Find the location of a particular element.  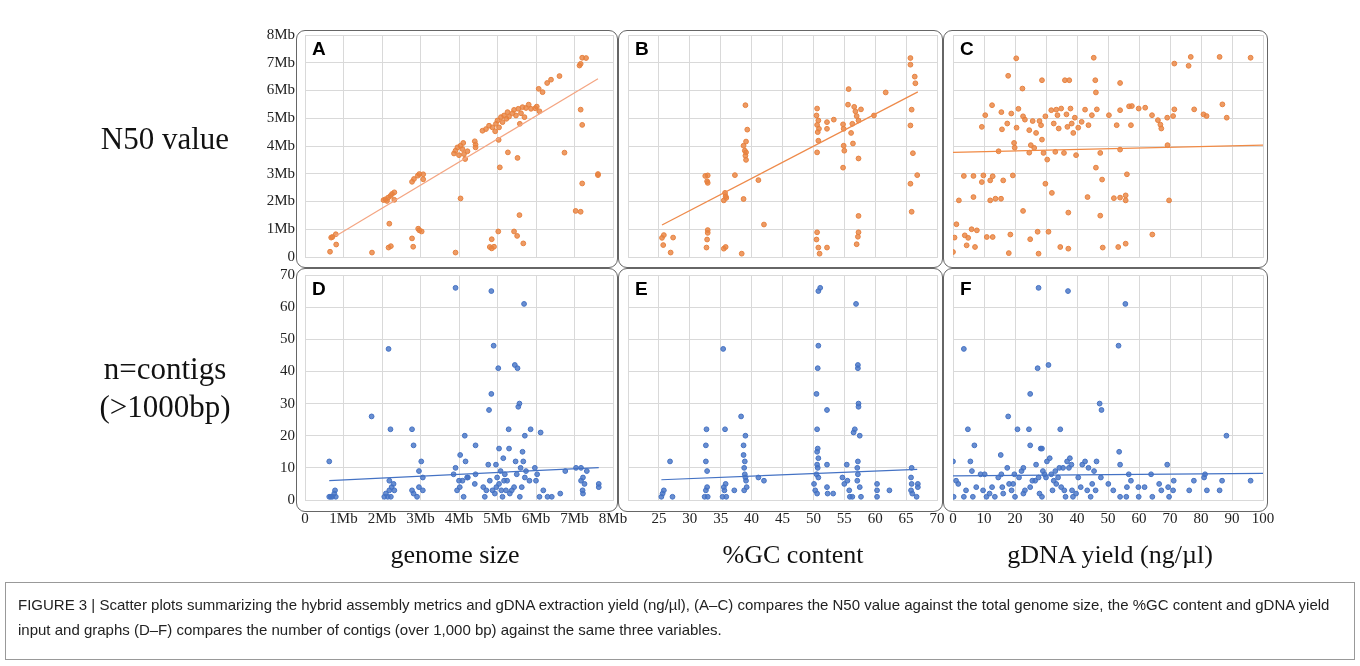

x-tick-label: 2Mb is located at coordinates (382, 517).